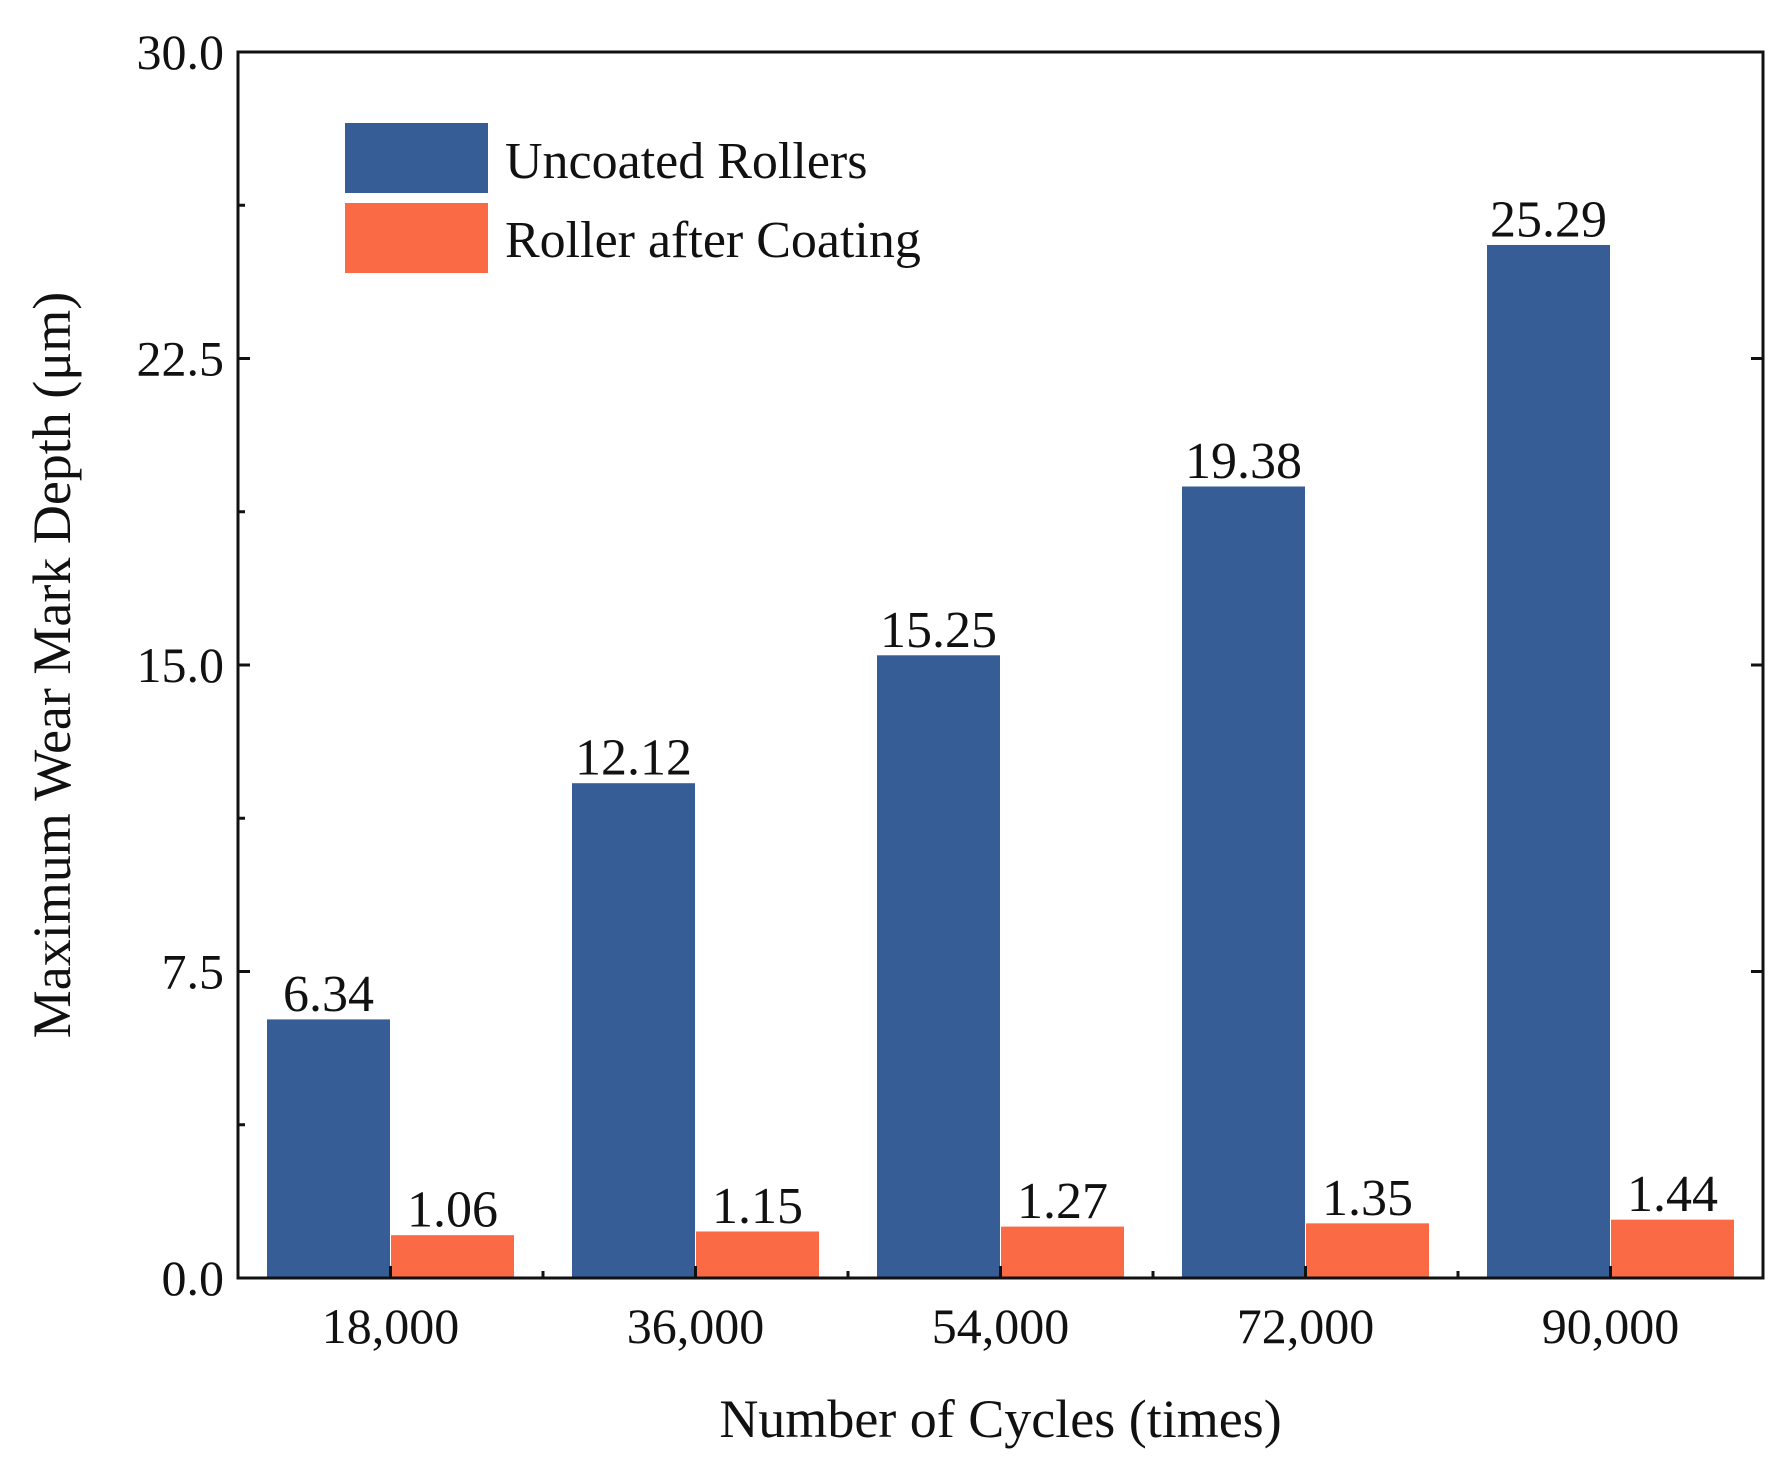  What do you see at coordinates (686, 161) in the screenshot?
I see `legend-label-uncoated-rollers: Uncoated Rollers` at bounding box center [686, 161].